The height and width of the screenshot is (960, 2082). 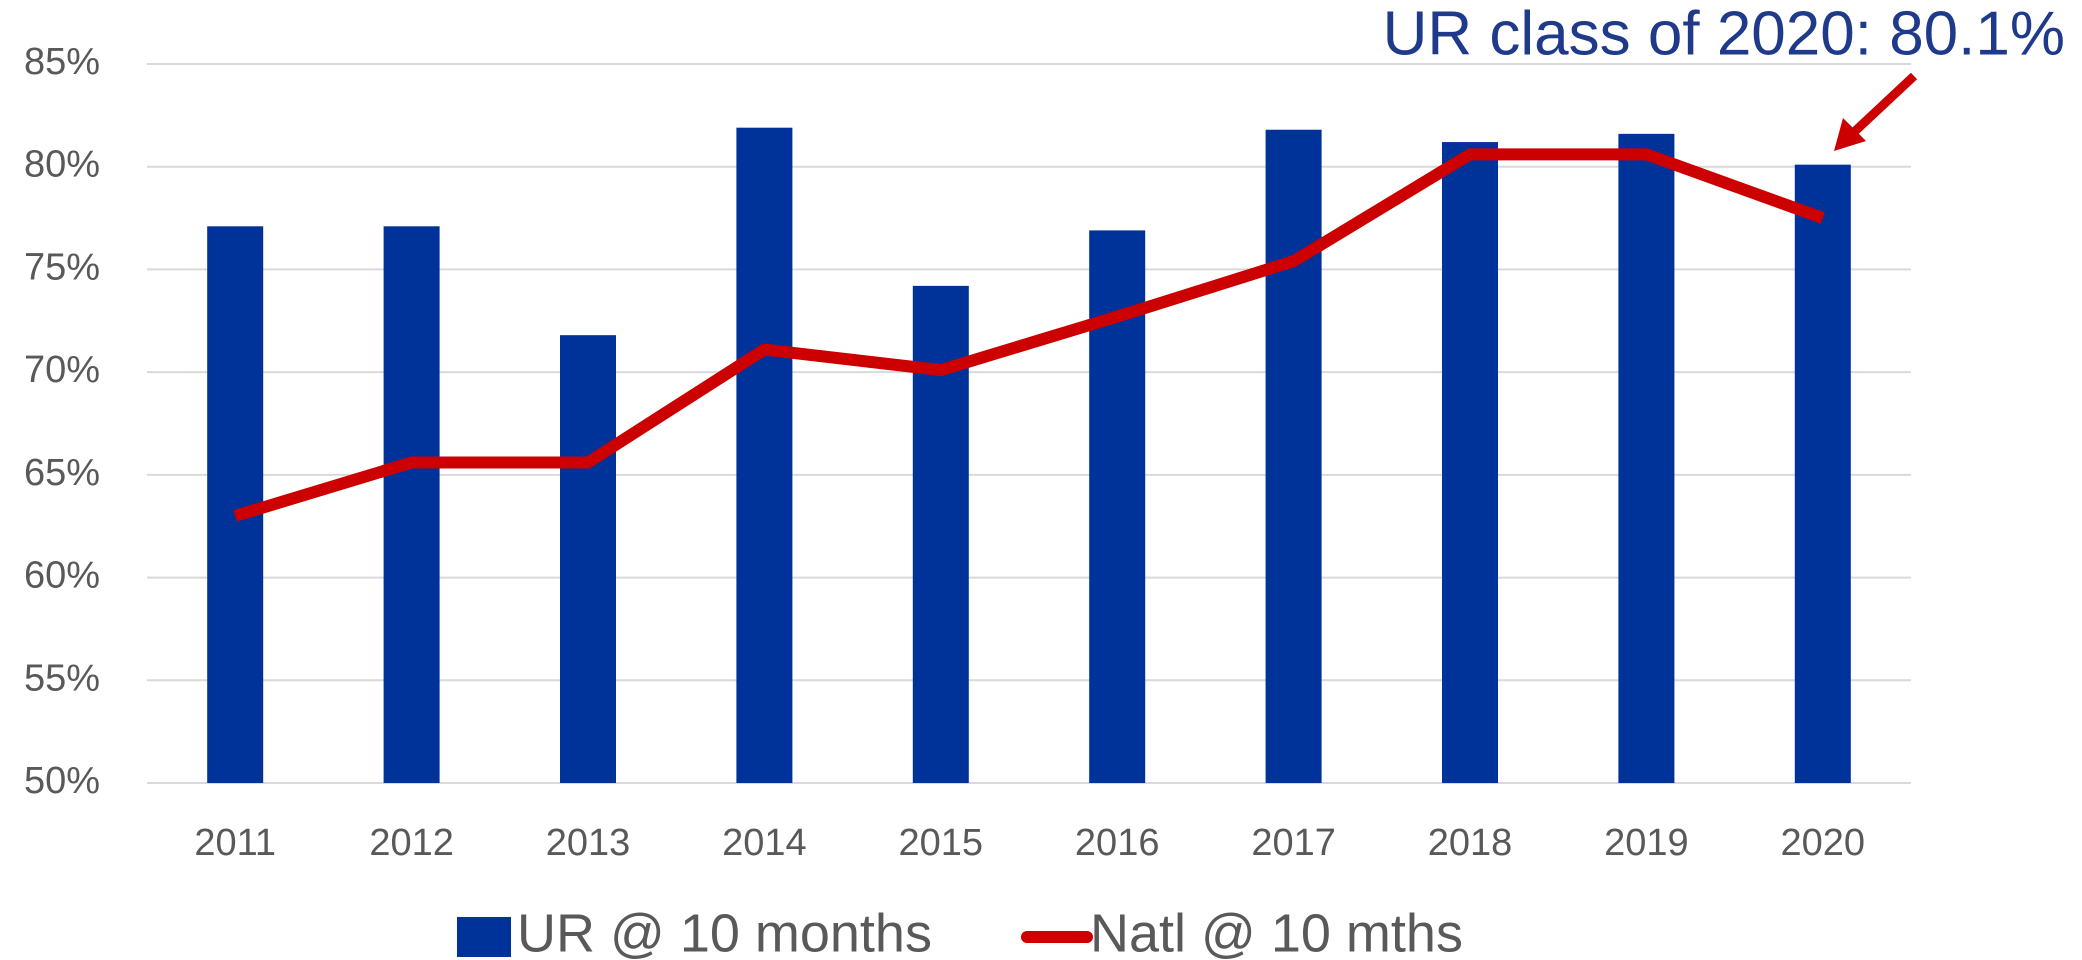 I want to click on x-tick-label: 2019, so click(x=1646, y=843).